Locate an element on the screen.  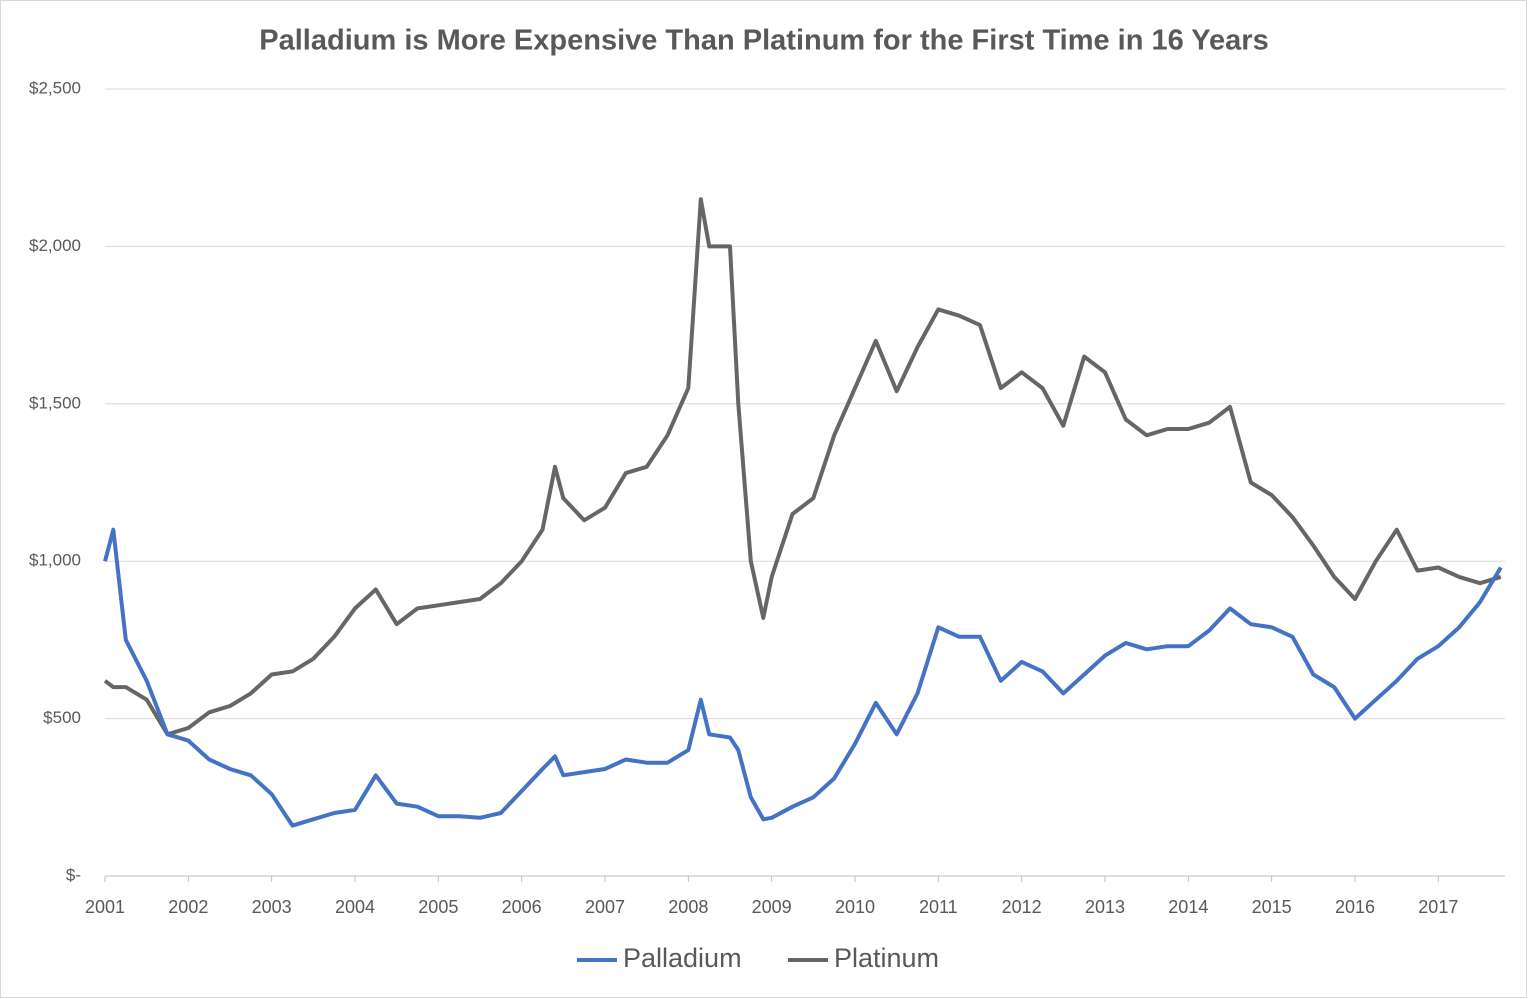
y-tick-label: $- is located at coordinates (73, 874).